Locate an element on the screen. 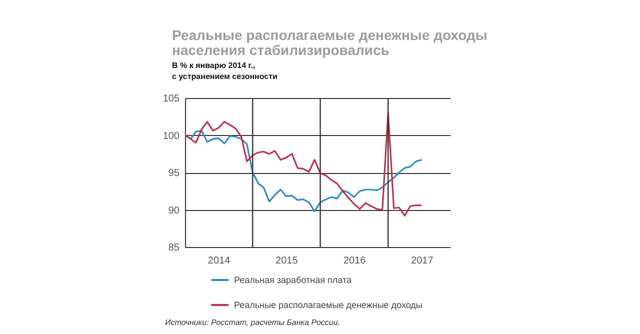  chart-subtitle: В % к январю 2014 г., с устранением сезонности is located at coordinates (225, 71).